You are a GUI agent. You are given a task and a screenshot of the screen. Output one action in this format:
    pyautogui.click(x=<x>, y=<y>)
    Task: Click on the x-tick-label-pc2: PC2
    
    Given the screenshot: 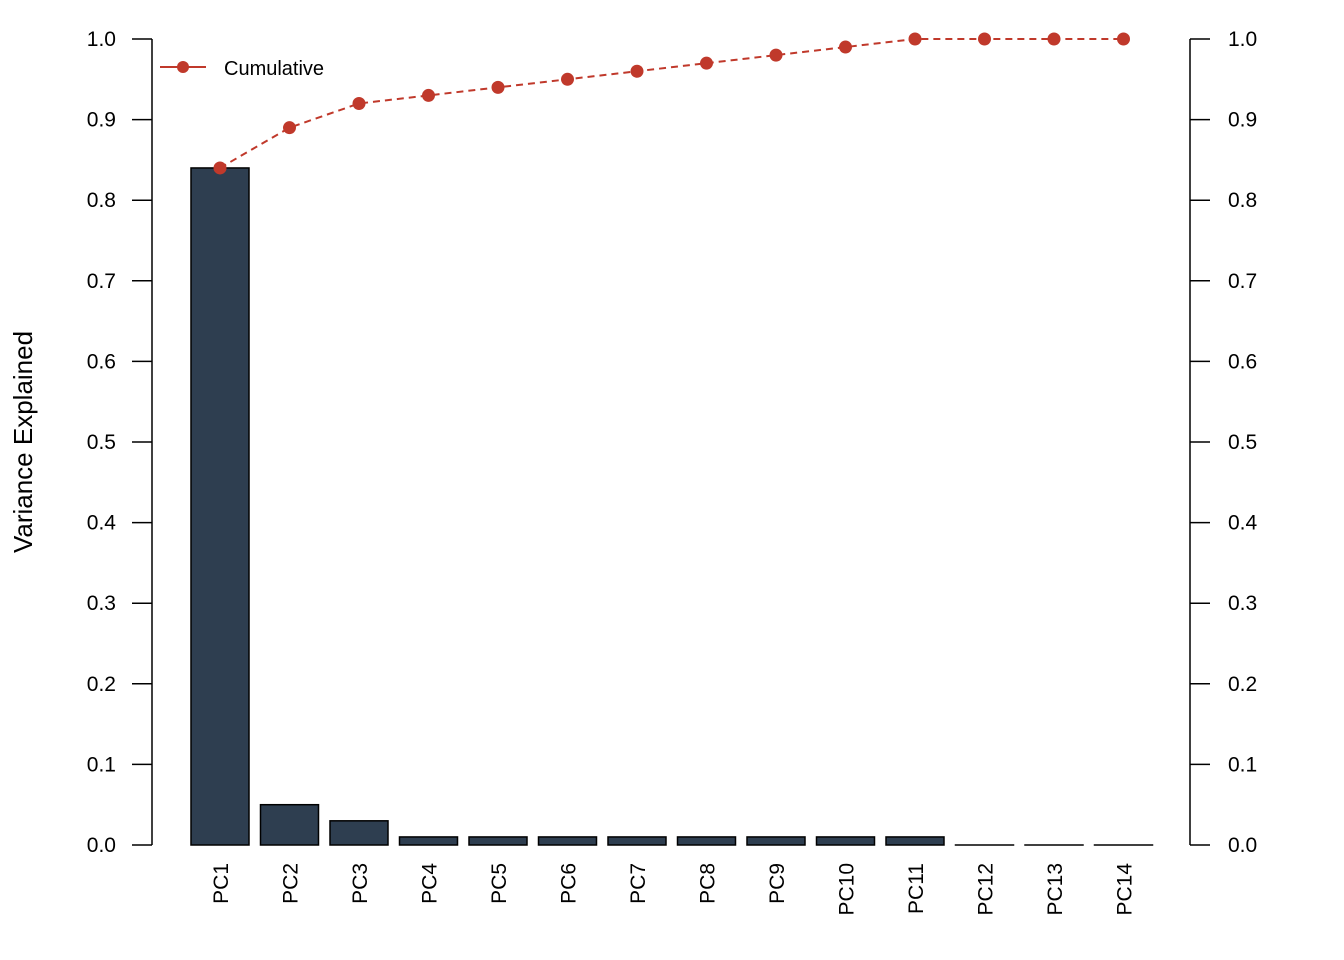 What is the action you would take?
    pyautogui.click(x=291, y=883)
    